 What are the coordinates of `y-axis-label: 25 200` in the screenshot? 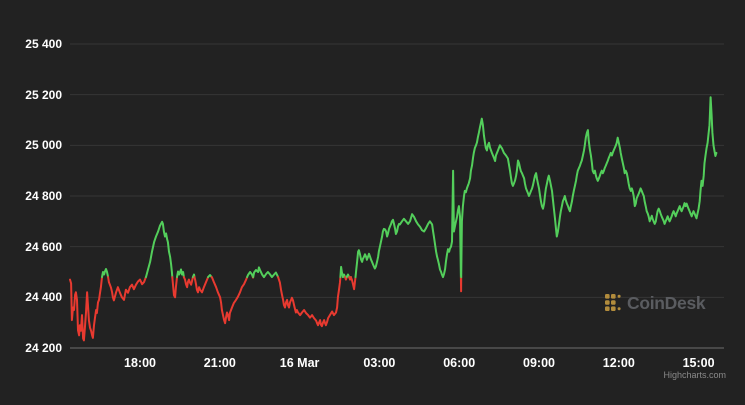 It's located at (43, 94).